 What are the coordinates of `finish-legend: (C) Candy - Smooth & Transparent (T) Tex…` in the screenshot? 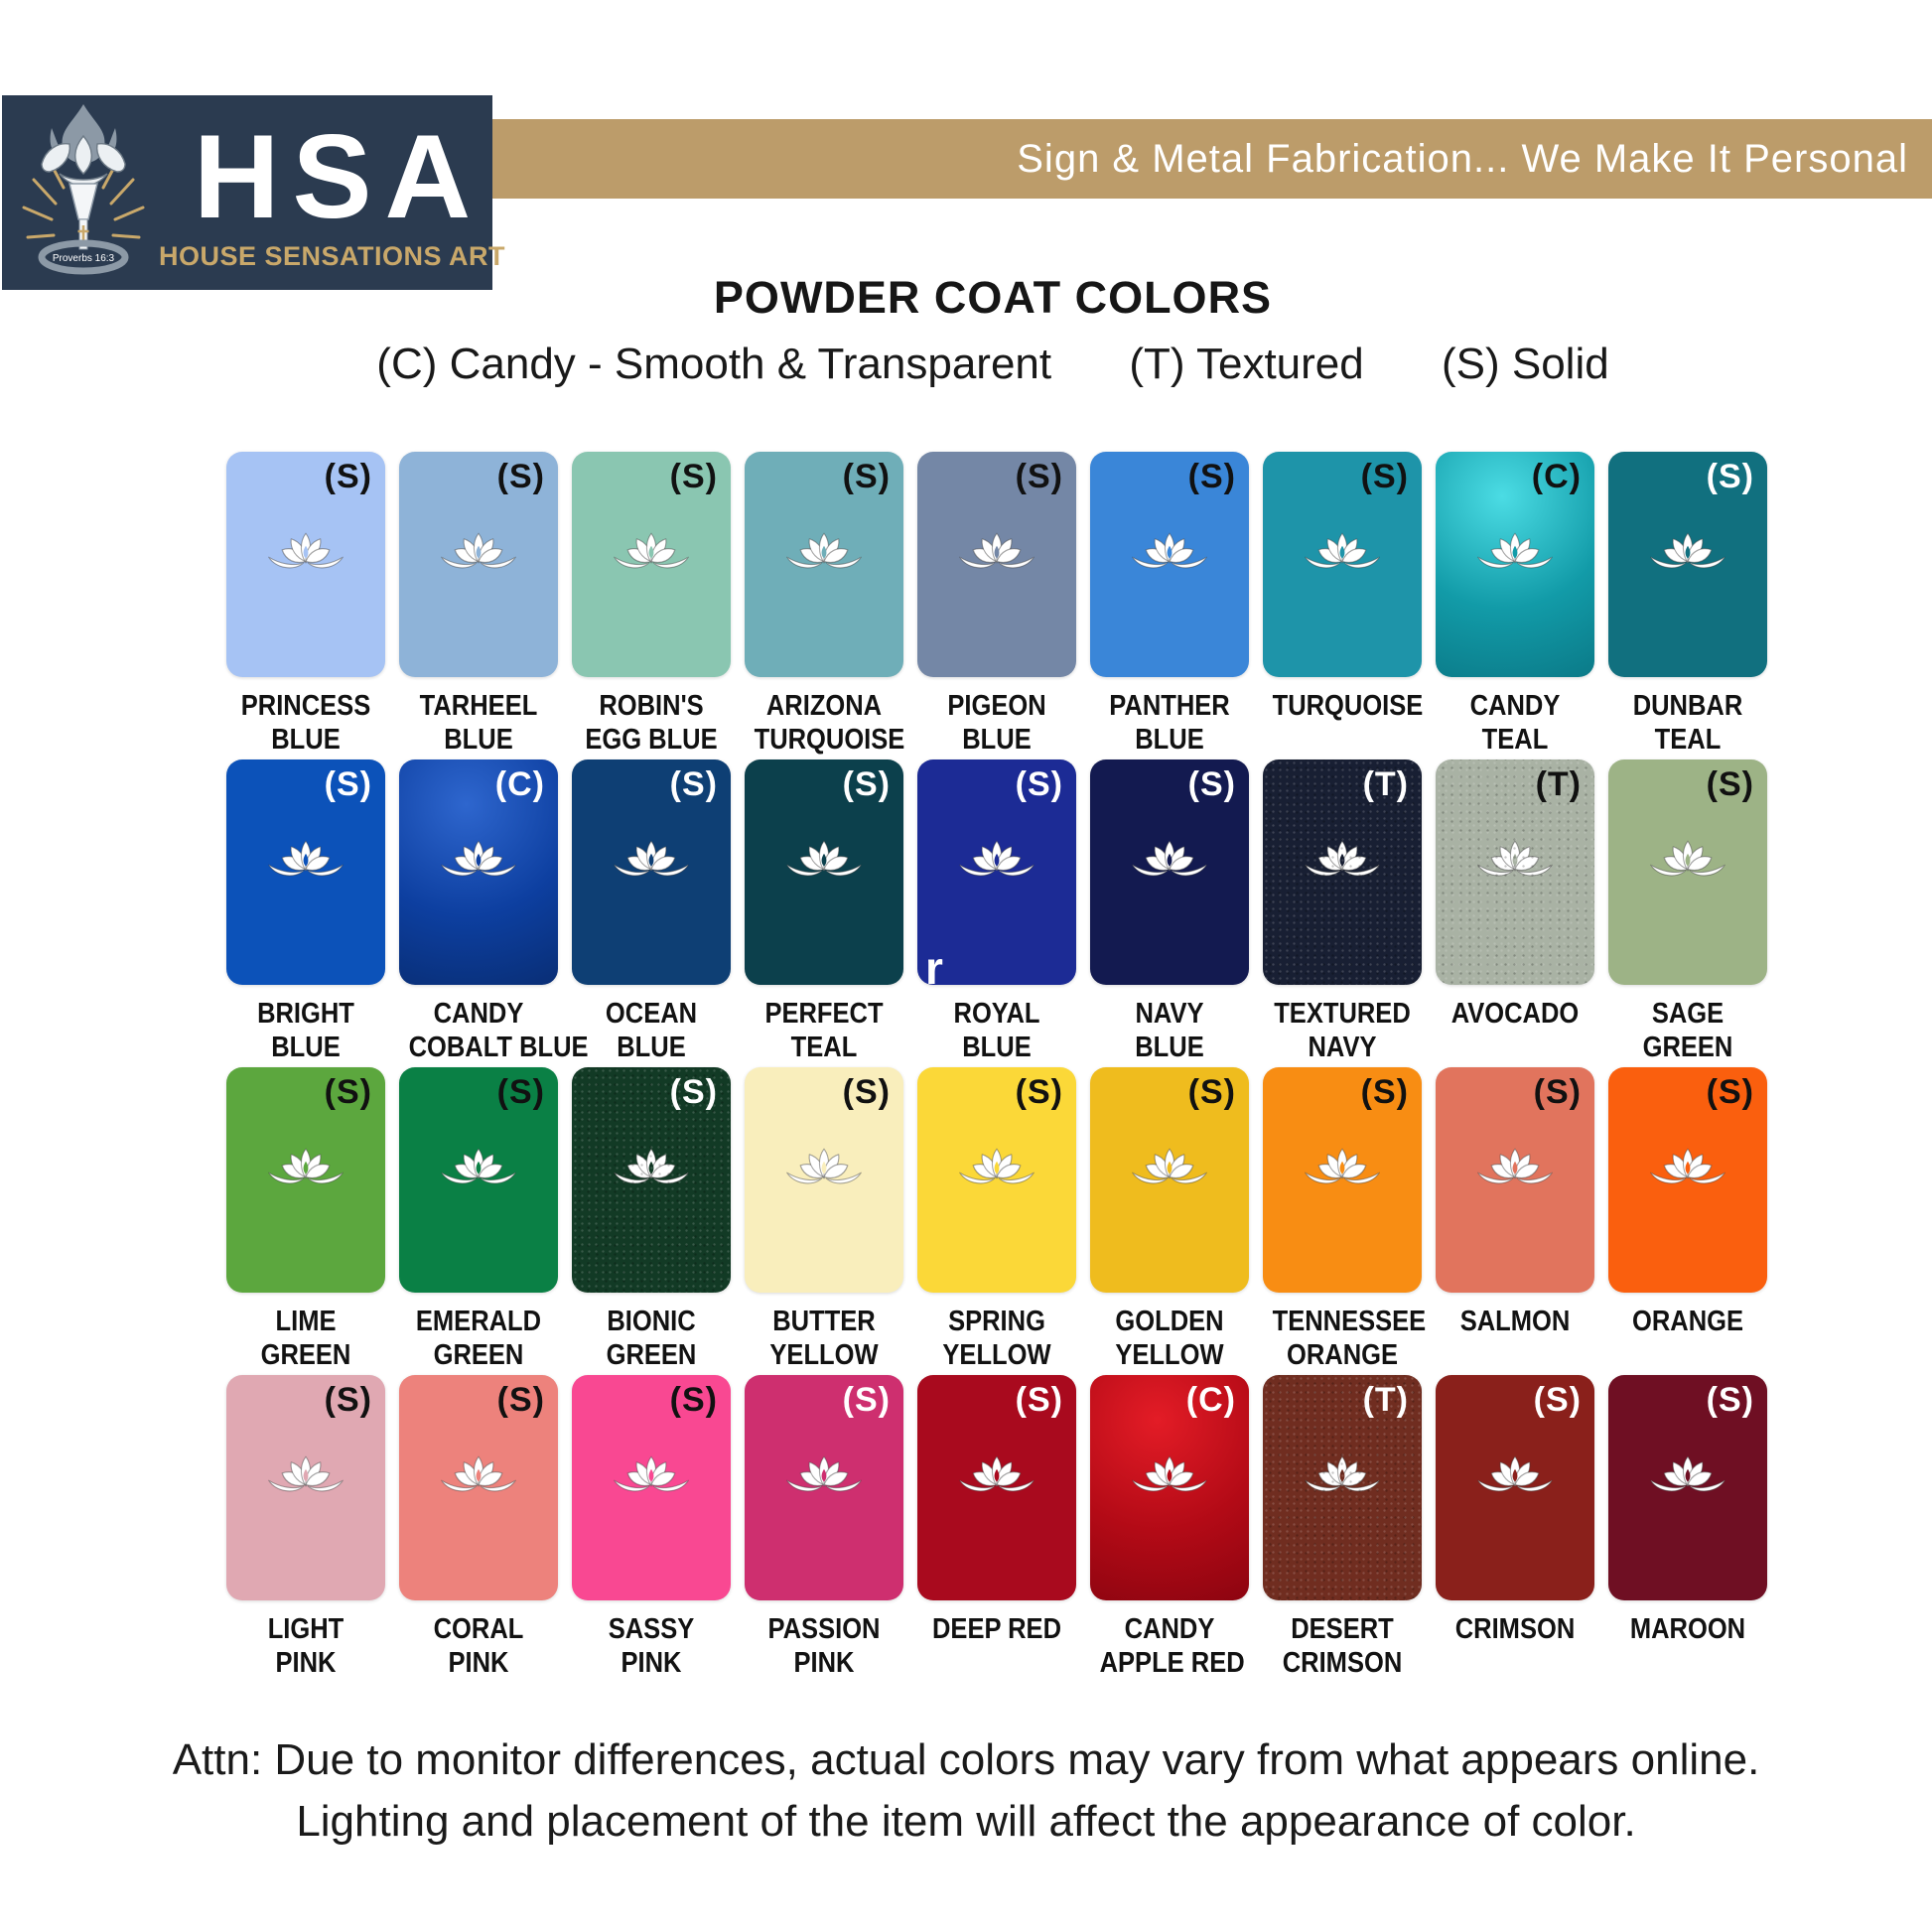 It's located at (966, 365).